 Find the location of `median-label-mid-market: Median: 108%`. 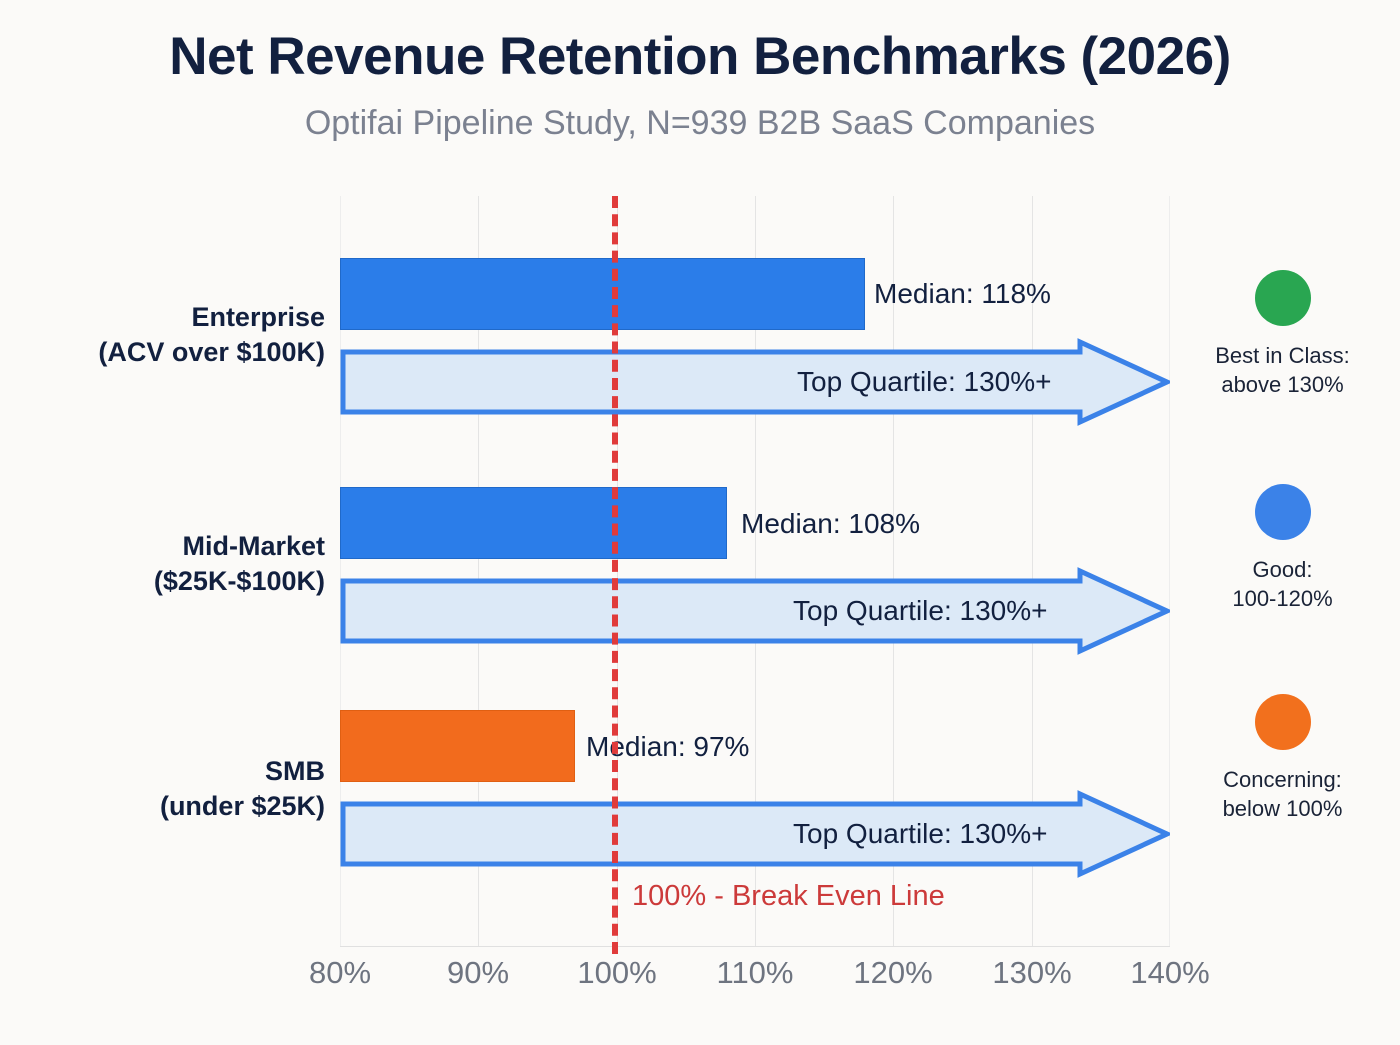

median-label-mid-market: Median: 108% is located at coordinates (831, 523).